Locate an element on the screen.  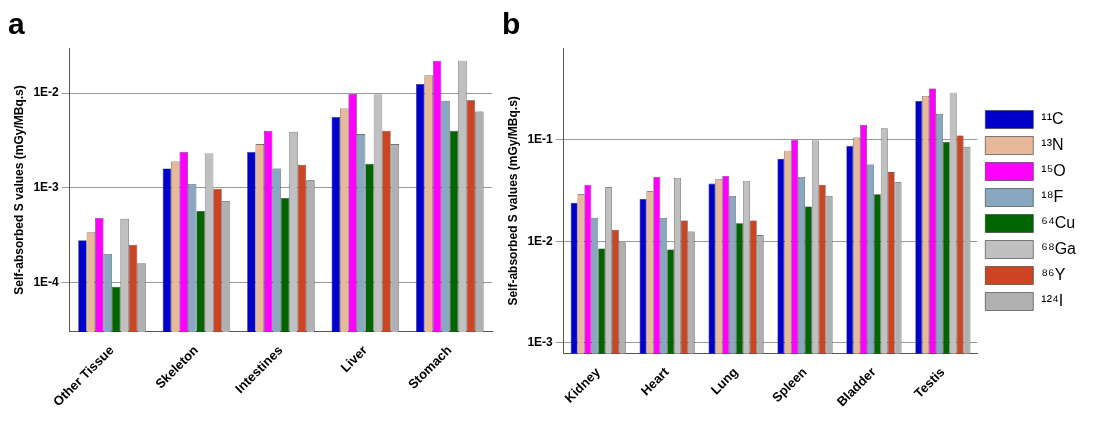
legend-label: ¹⁸F is located at coordinates (1052, 196).